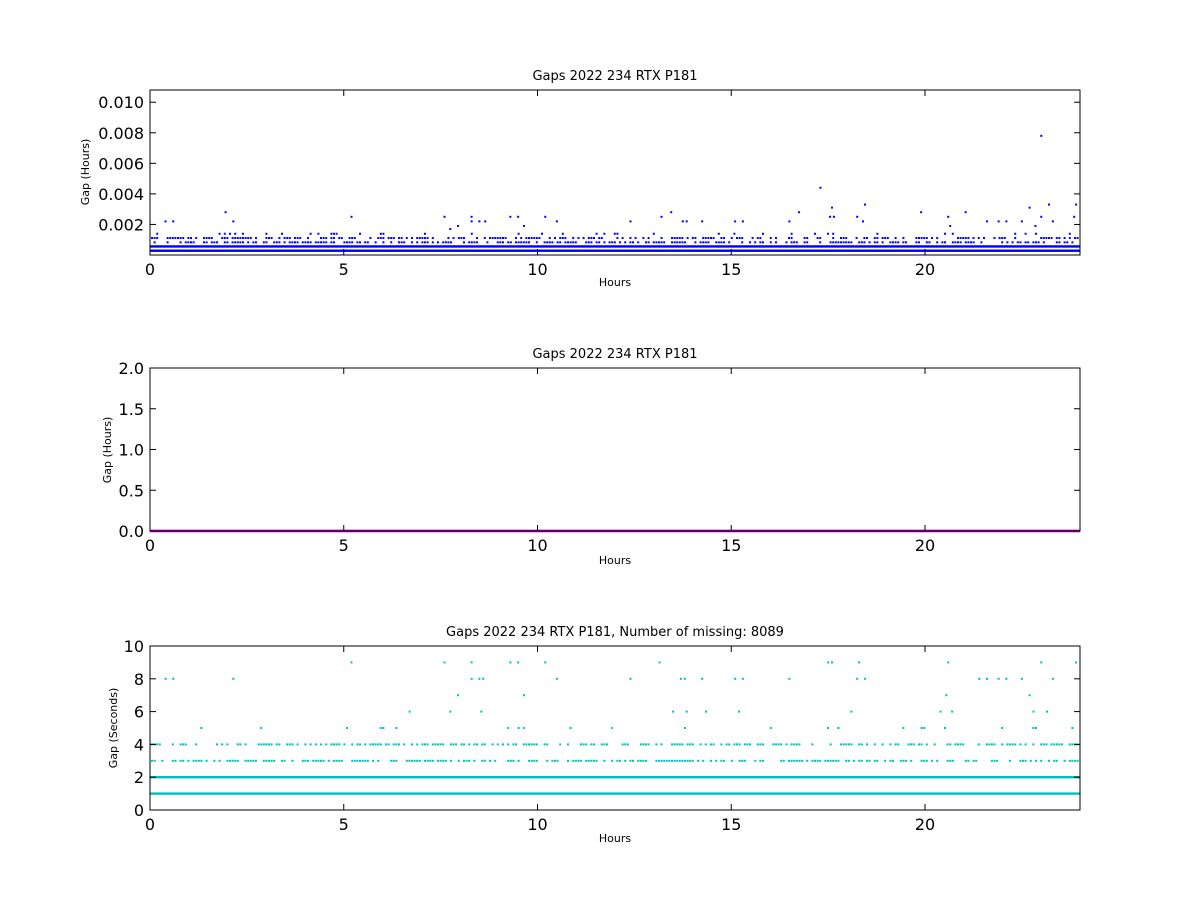  What do you see at coordinates (139, 712) in the screenshot?
I see `y-tick-label: 6` at bounding box center [139, 712].